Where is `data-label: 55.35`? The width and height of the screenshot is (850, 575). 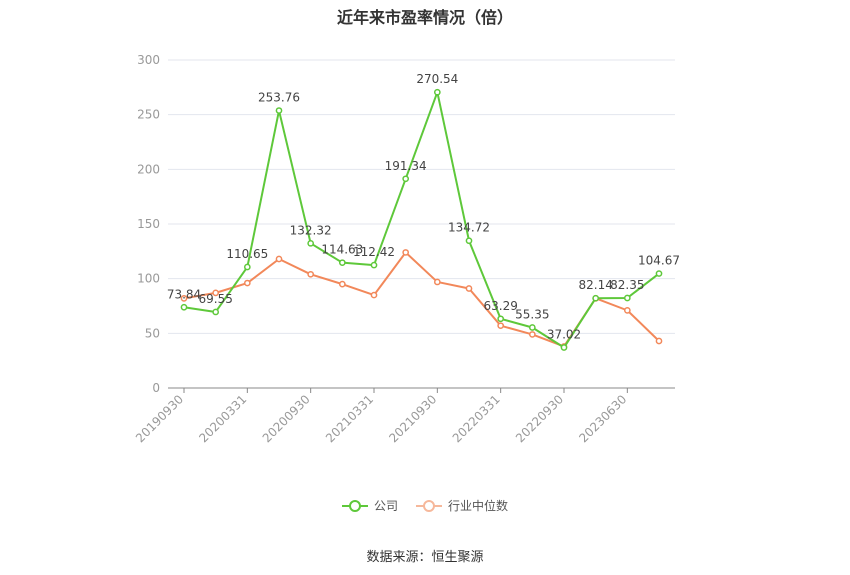 data-label: 55.35 is located at coordinates (532, 314).